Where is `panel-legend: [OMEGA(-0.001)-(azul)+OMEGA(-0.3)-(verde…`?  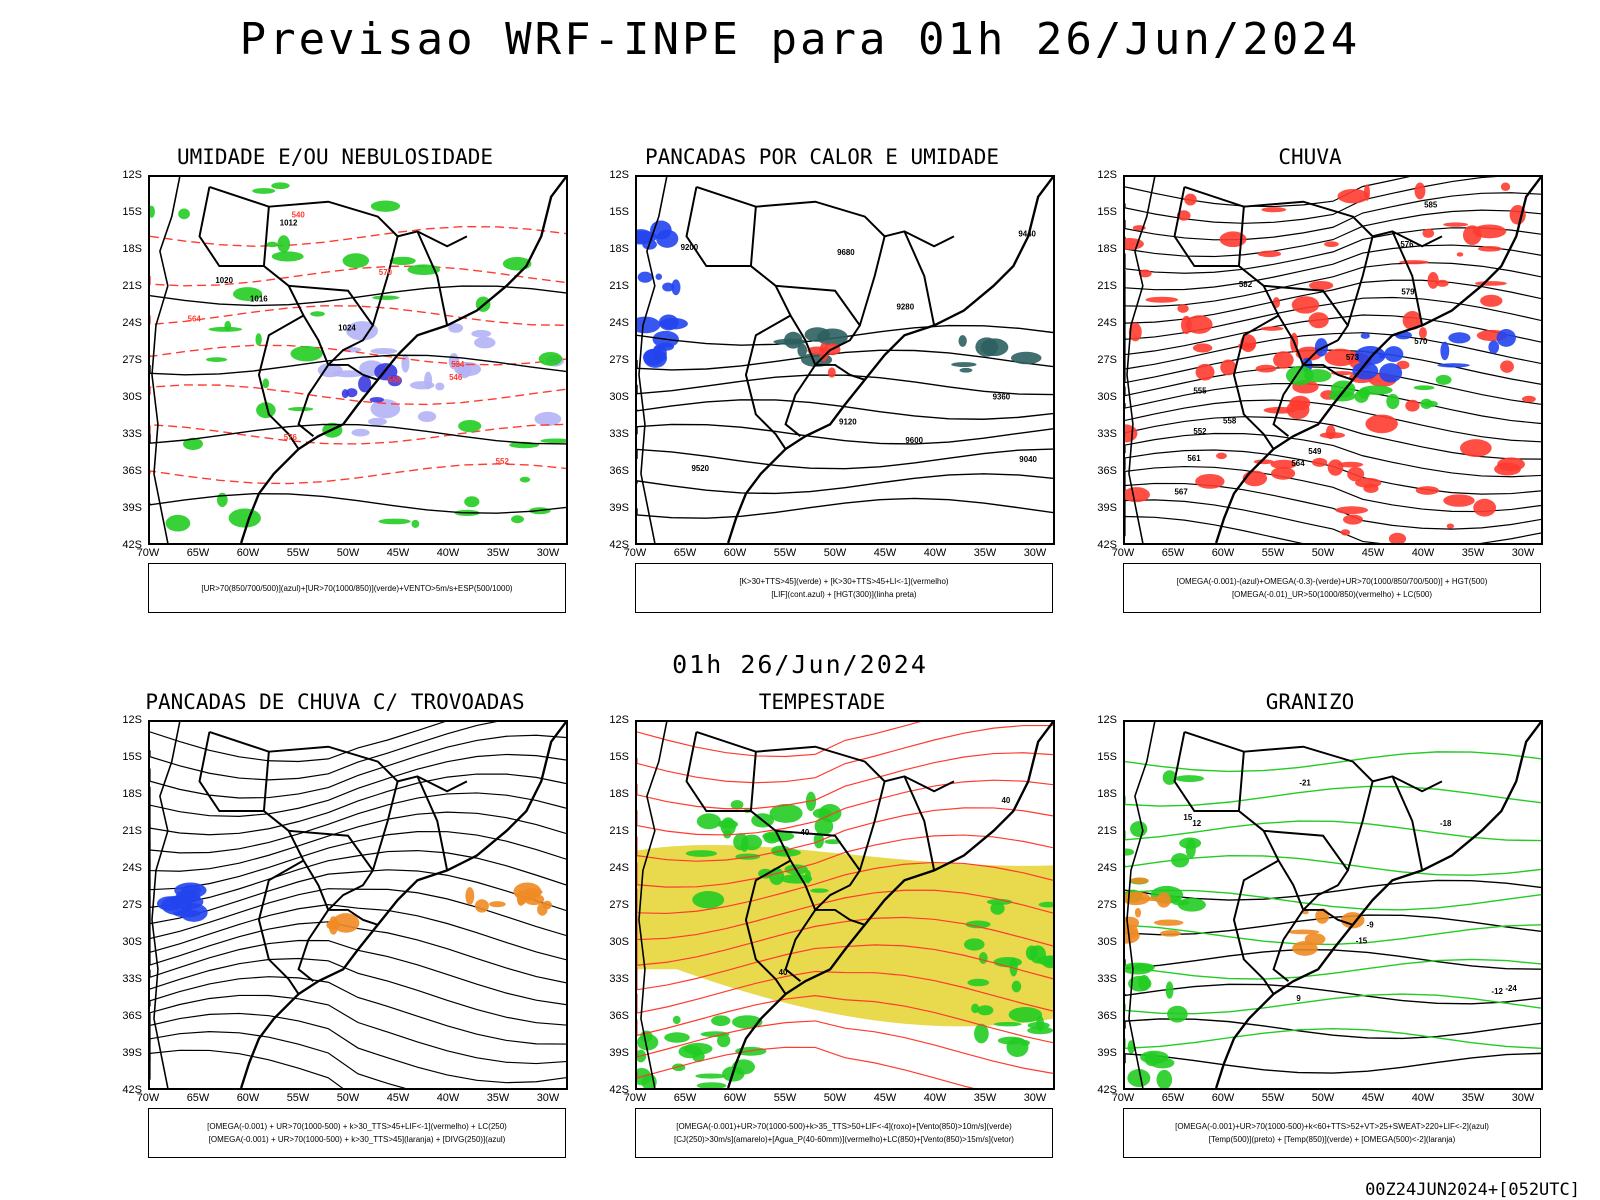
panel-legend: [OMEGA(-0.001)-(azul)+OMEGA(-0.3)-(verde… is located at coordinates (1332, 588).